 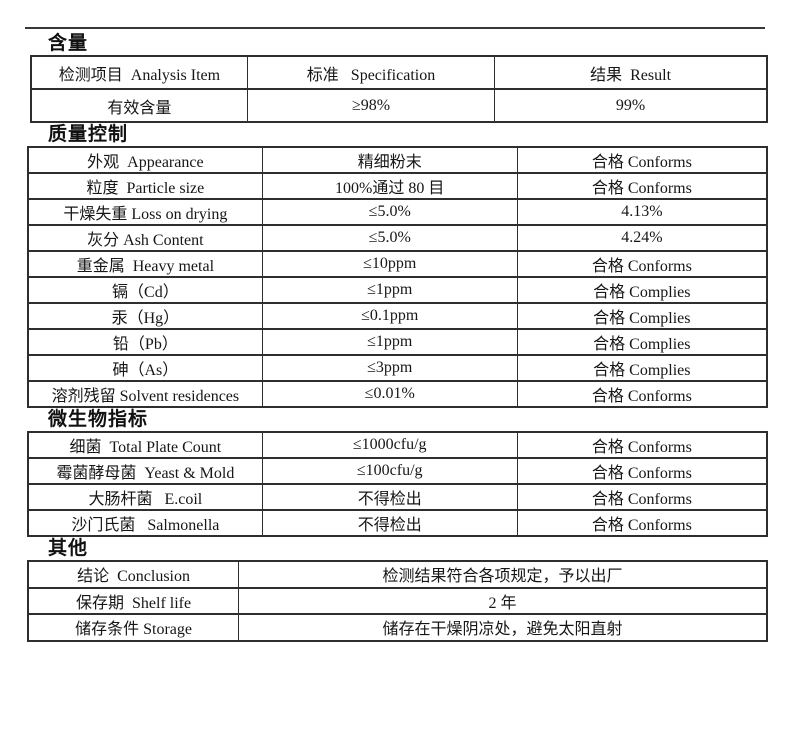 I want to click on table-cell: 砷（As）, so click(x=145, y=368).